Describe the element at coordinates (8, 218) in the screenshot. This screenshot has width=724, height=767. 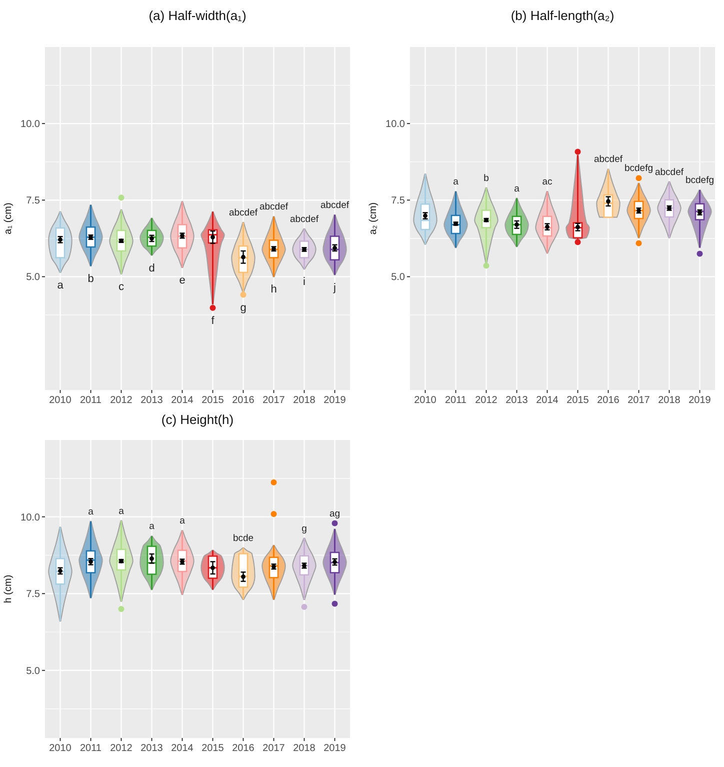
I see `y-axis-title: a₁ (cm)` at that location.